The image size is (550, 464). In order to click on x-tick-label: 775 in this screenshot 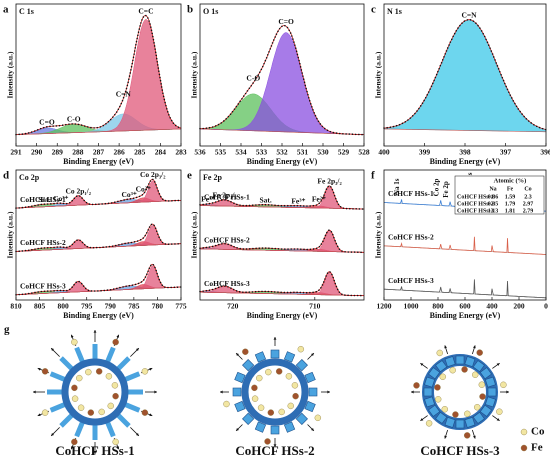, I will do `click(181, 306)`.